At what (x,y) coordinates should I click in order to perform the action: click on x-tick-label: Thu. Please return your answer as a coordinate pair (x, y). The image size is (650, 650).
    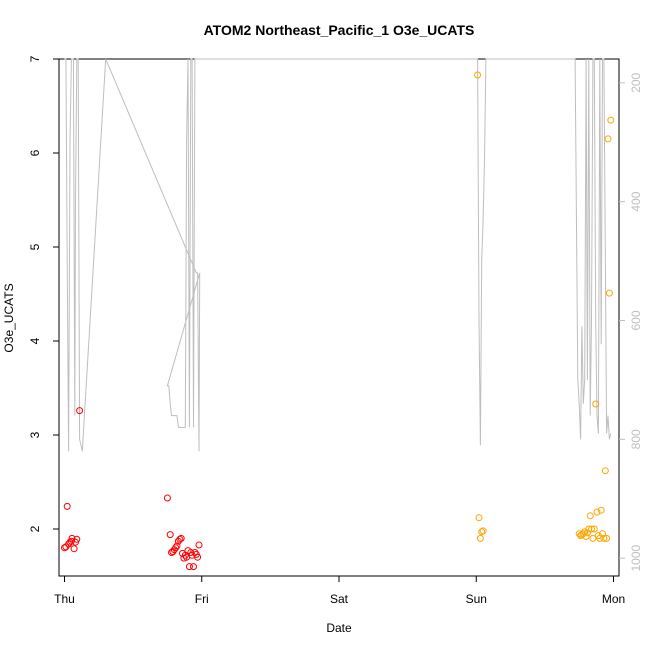
    Looking at the image, I should click on (64, 599).